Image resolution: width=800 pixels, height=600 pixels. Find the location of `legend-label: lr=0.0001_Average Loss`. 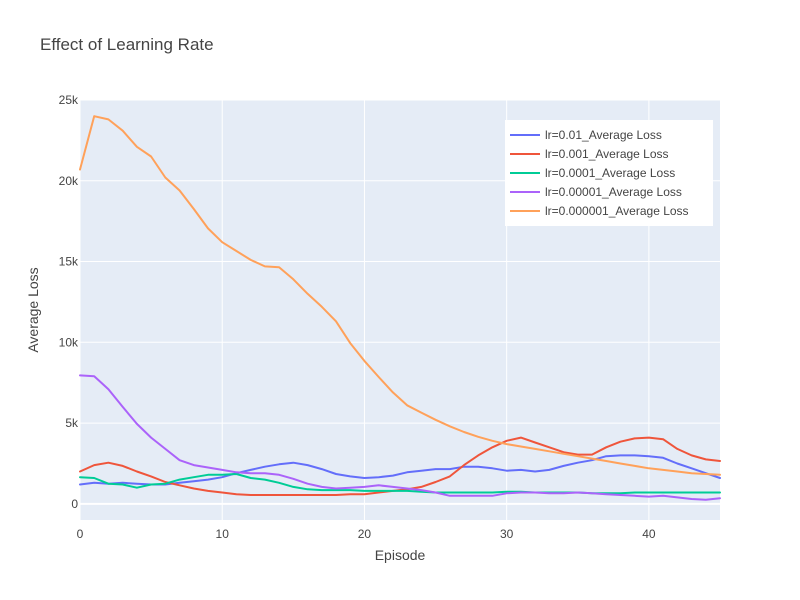

legend-label: lr=0.0001_Average Loss is located at coordinates (610, 173).